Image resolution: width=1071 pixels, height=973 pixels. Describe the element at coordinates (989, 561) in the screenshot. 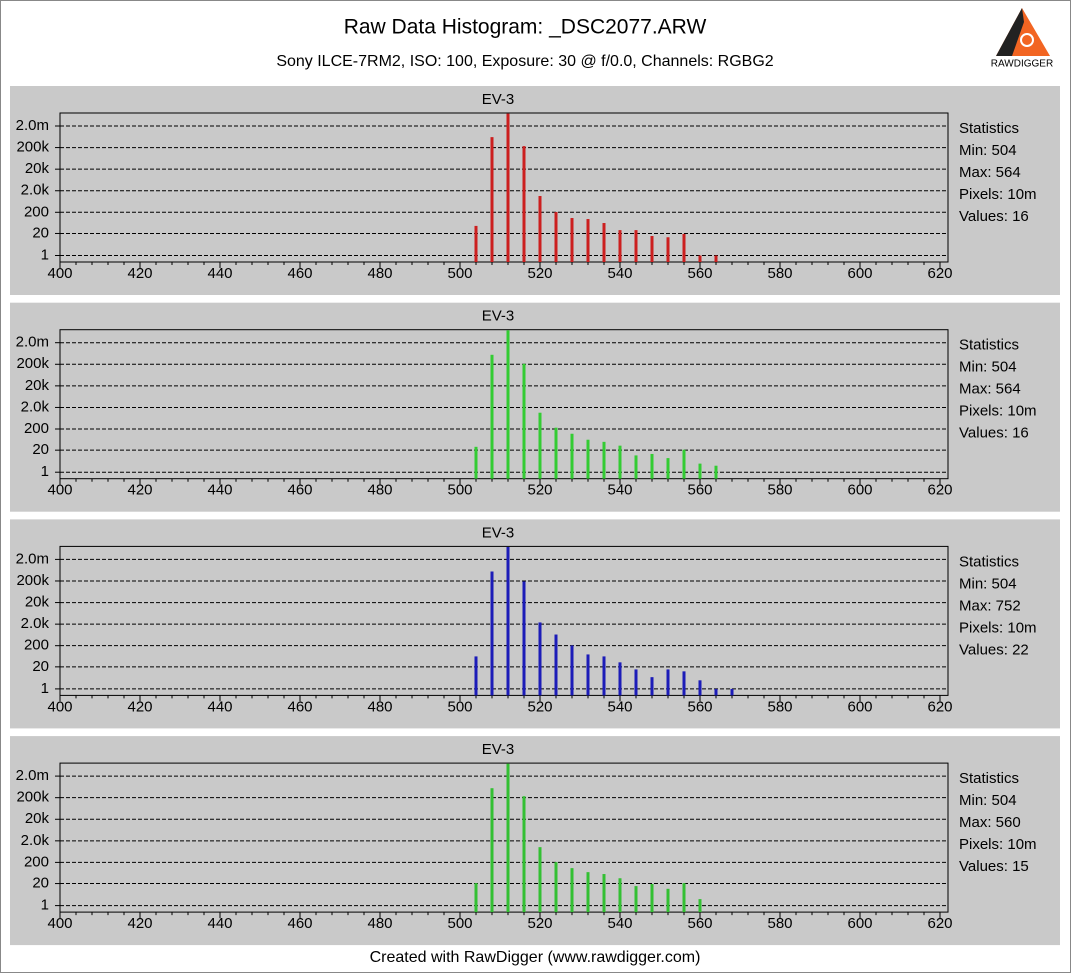

I see `statistic: Statistics` at that location.